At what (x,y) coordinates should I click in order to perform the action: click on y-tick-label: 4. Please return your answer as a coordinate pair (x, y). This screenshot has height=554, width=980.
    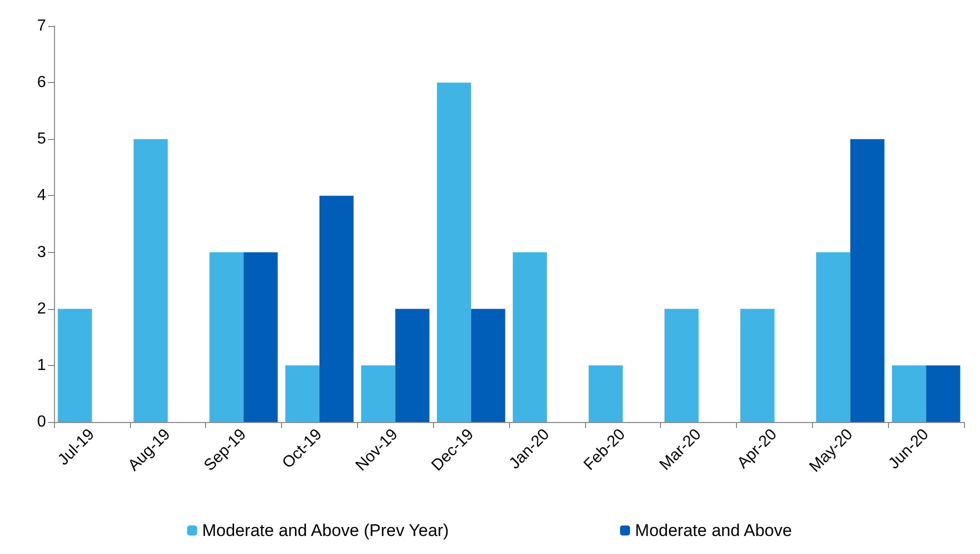
    Looking at the image, I should click on (41, 195).